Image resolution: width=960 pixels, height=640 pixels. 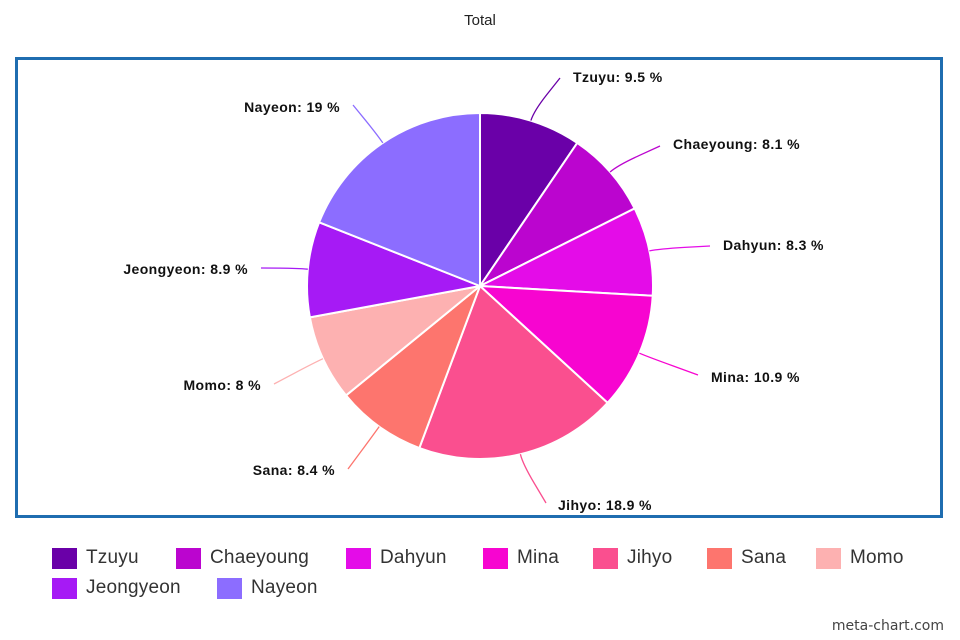 I want to click on leader-line-dahyun, so click(x=680, y=248).